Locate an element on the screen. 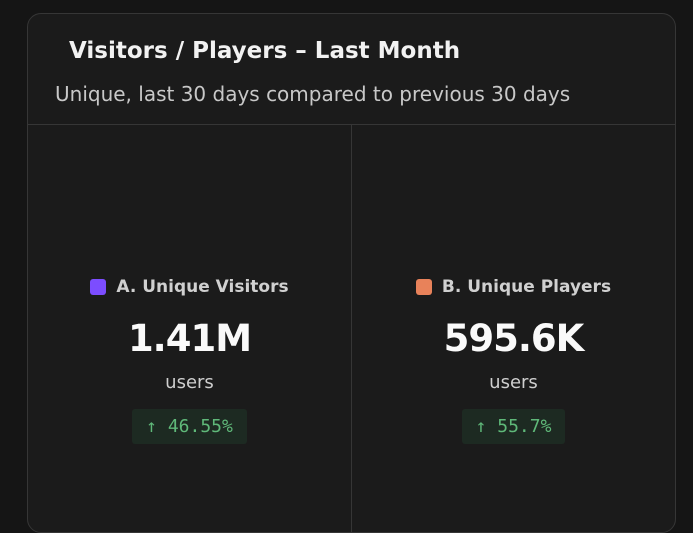 The height and width of the screenshot is (533, 693). metric-label: B. Unique Players is located at coordinates (526, 287).